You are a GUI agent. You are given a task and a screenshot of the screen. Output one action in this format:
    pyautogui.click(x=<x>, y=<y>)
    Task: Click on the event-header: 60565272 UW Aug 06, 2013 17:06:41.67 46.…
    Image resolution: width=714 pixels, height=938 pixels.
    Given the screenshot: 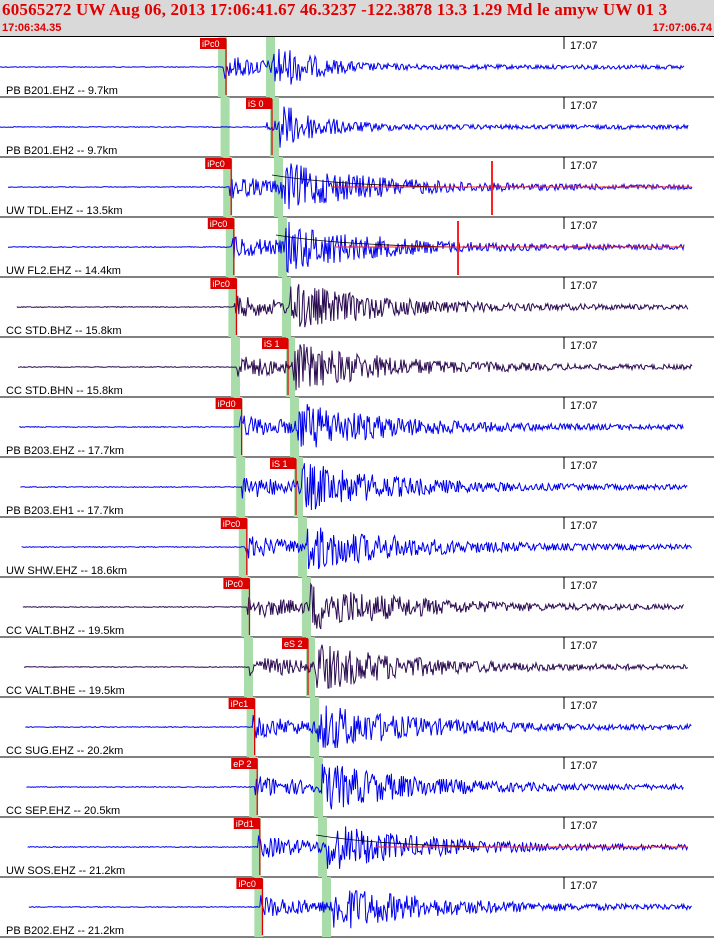 What is the action you would take?
    pyautogui.click(x=357, y=18)
    